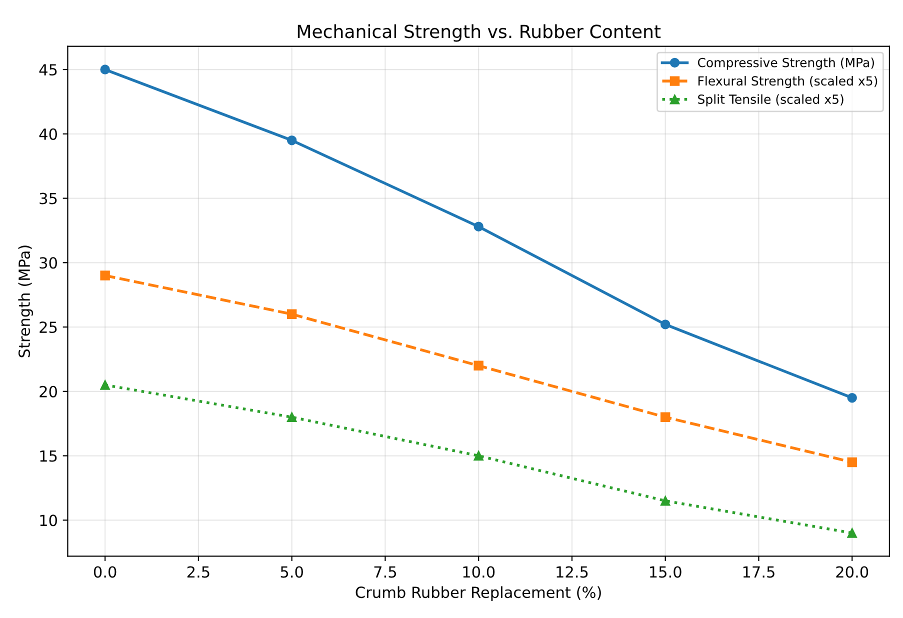 Image resolution: width=903 pixels, height=618 pixels. Describe the element at coordinates (479, 33) in the screenshot. I see `chart-title: Mechanical Strength vs. Rubber Content` at that location.